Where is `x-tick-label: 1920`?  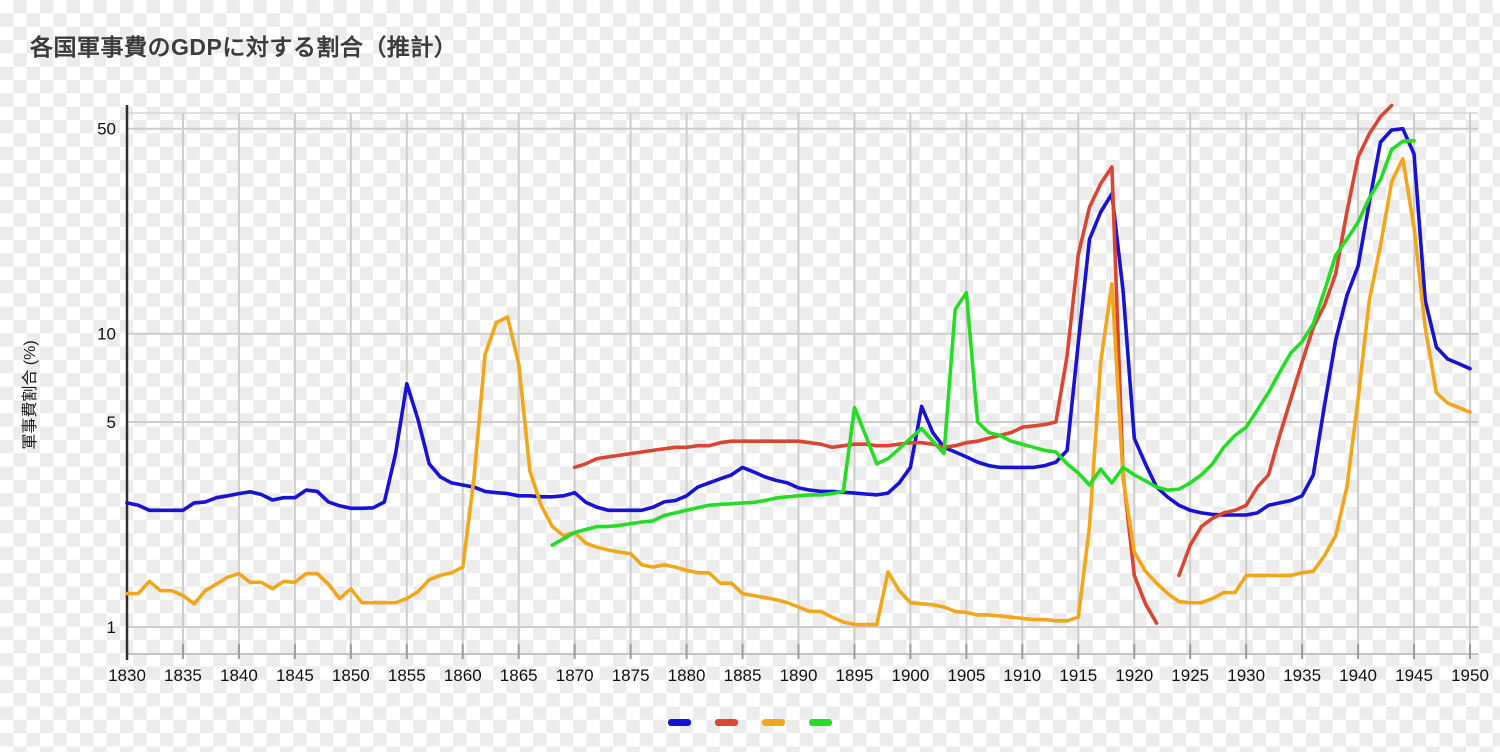
x-tick-label: 1920 is located at coordinates (1134, 675).